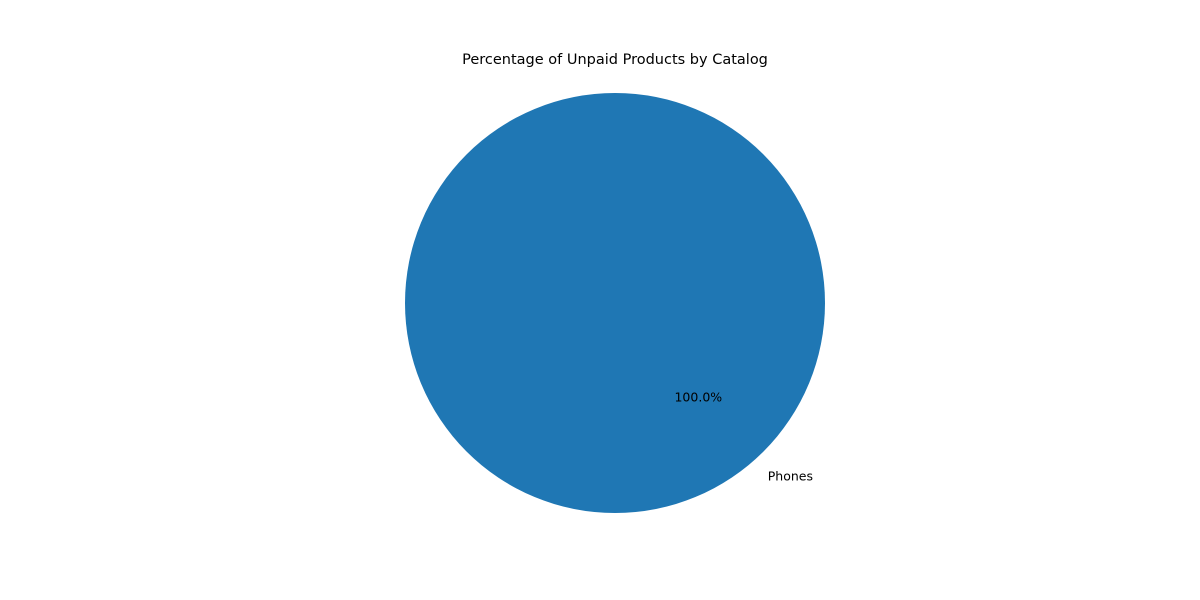 The height and width of the screenshot is (600, 1200). I want to click on slice-percentage-label: 100.0%, so click(698, 397).